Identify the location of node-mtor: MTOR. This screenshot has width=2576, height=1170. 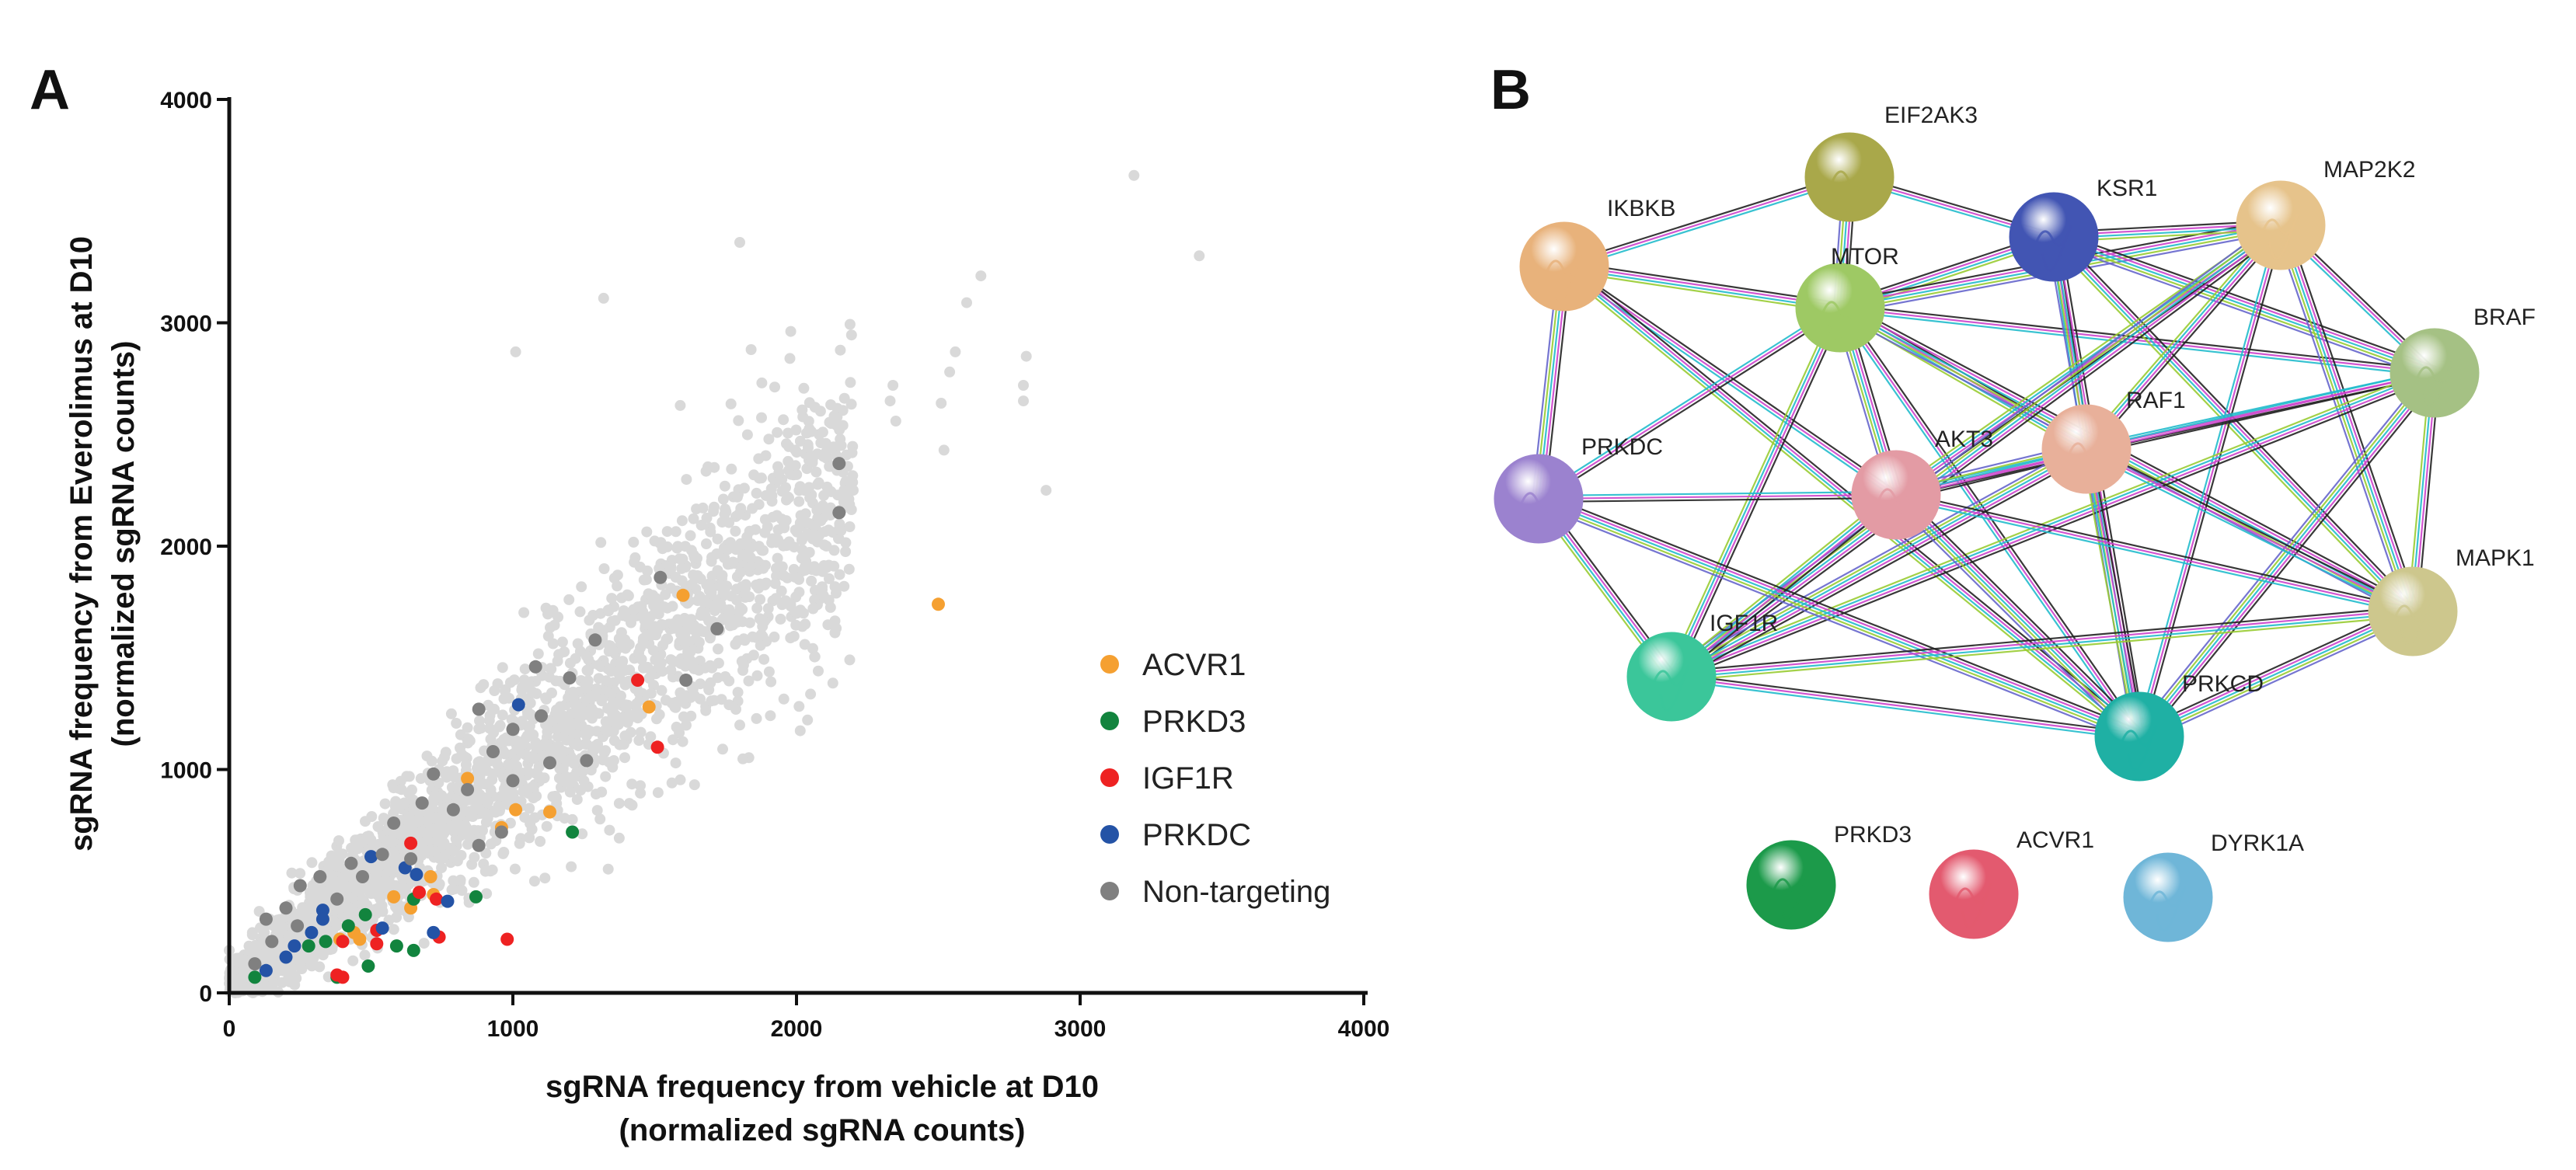
(1847, 299).